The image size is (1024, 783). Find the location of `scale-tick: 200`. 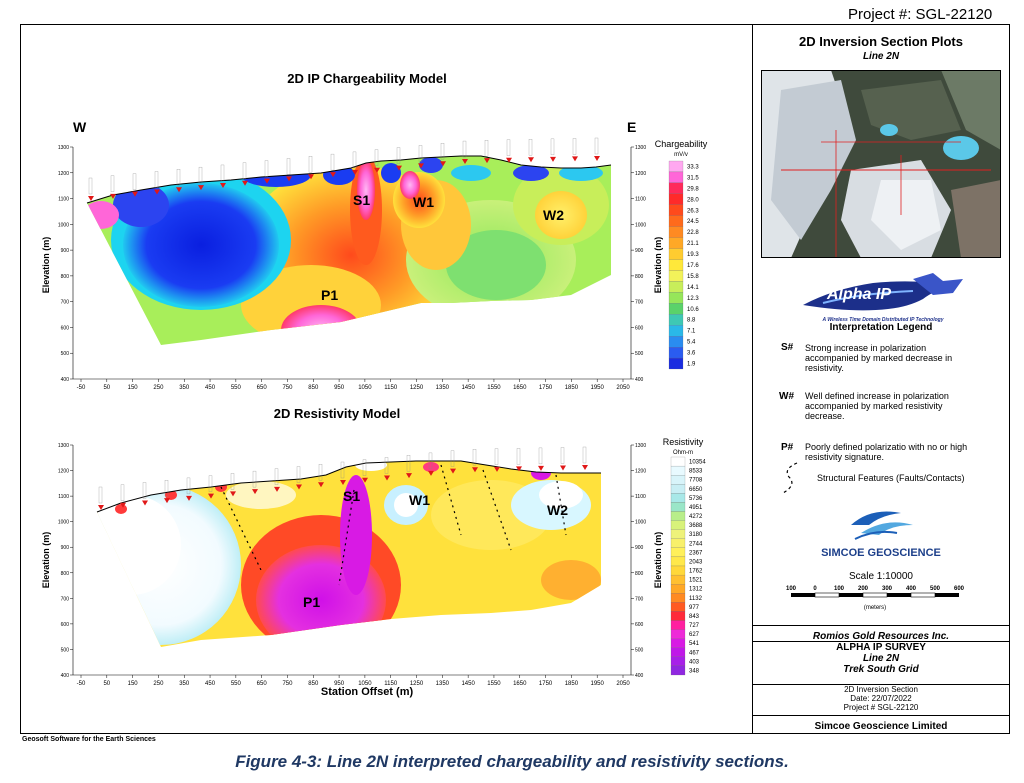

scale-tick: 200 is located at coordinates (863, 589).